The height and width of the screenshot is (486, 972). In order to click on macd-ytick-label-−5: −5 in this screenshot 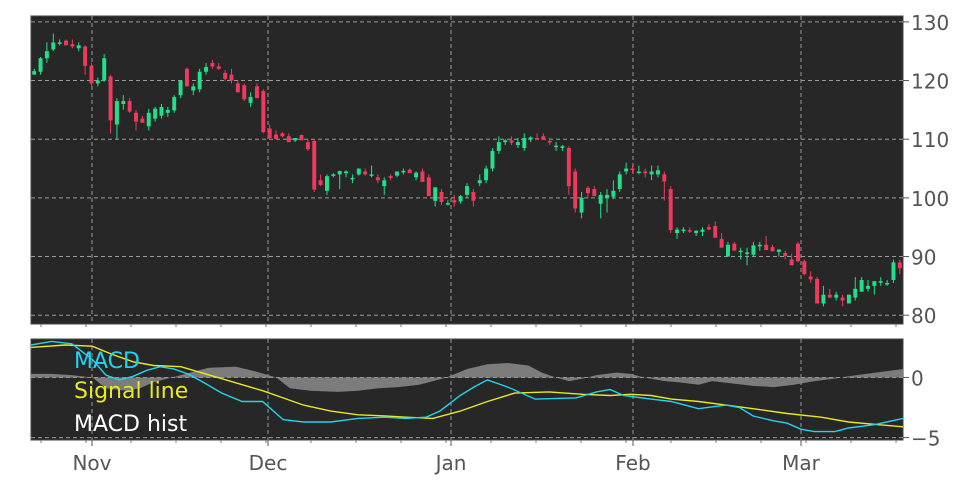, I will do `click(925, 439)`.